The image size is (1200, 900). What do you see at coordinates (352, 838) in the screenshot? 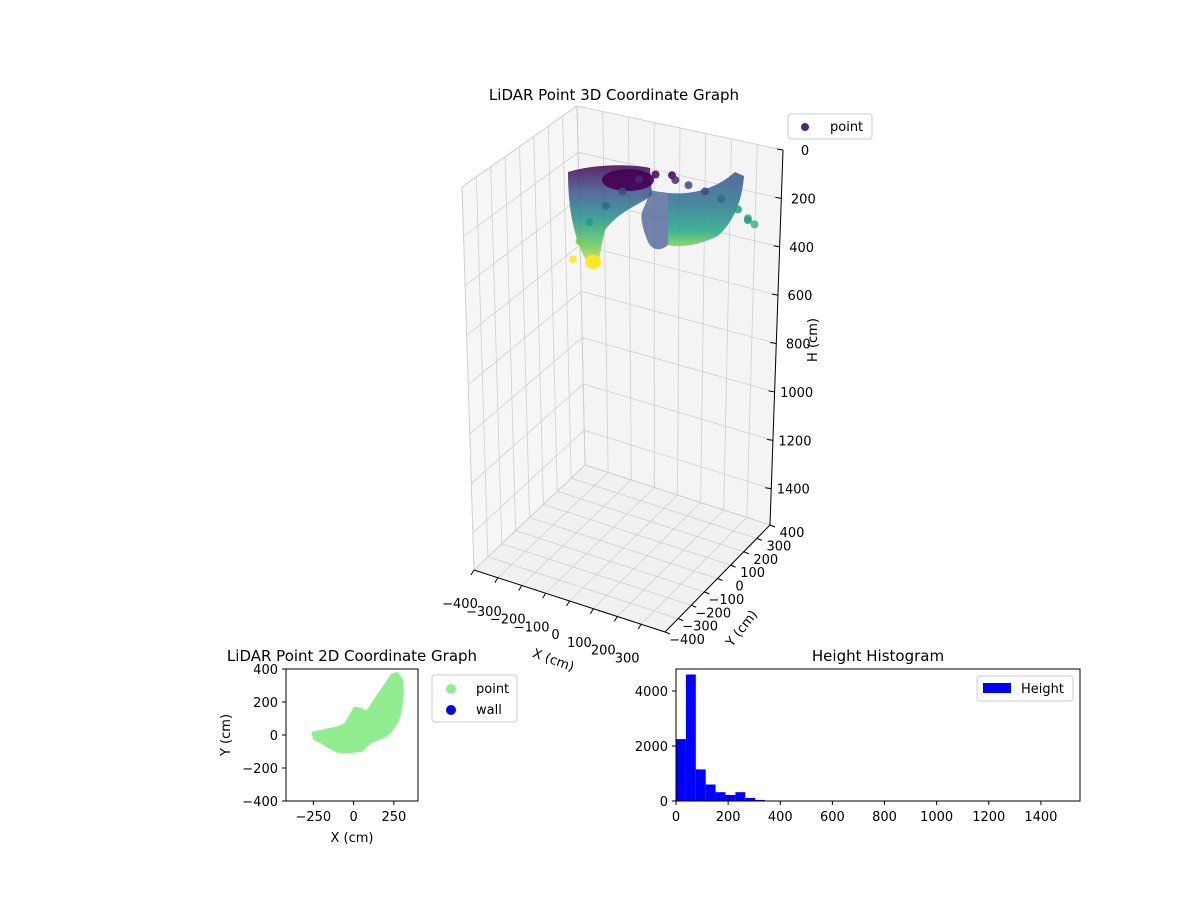
I see `chart-2d-xlabel: X (cm)` at bounding box center [352, 838].